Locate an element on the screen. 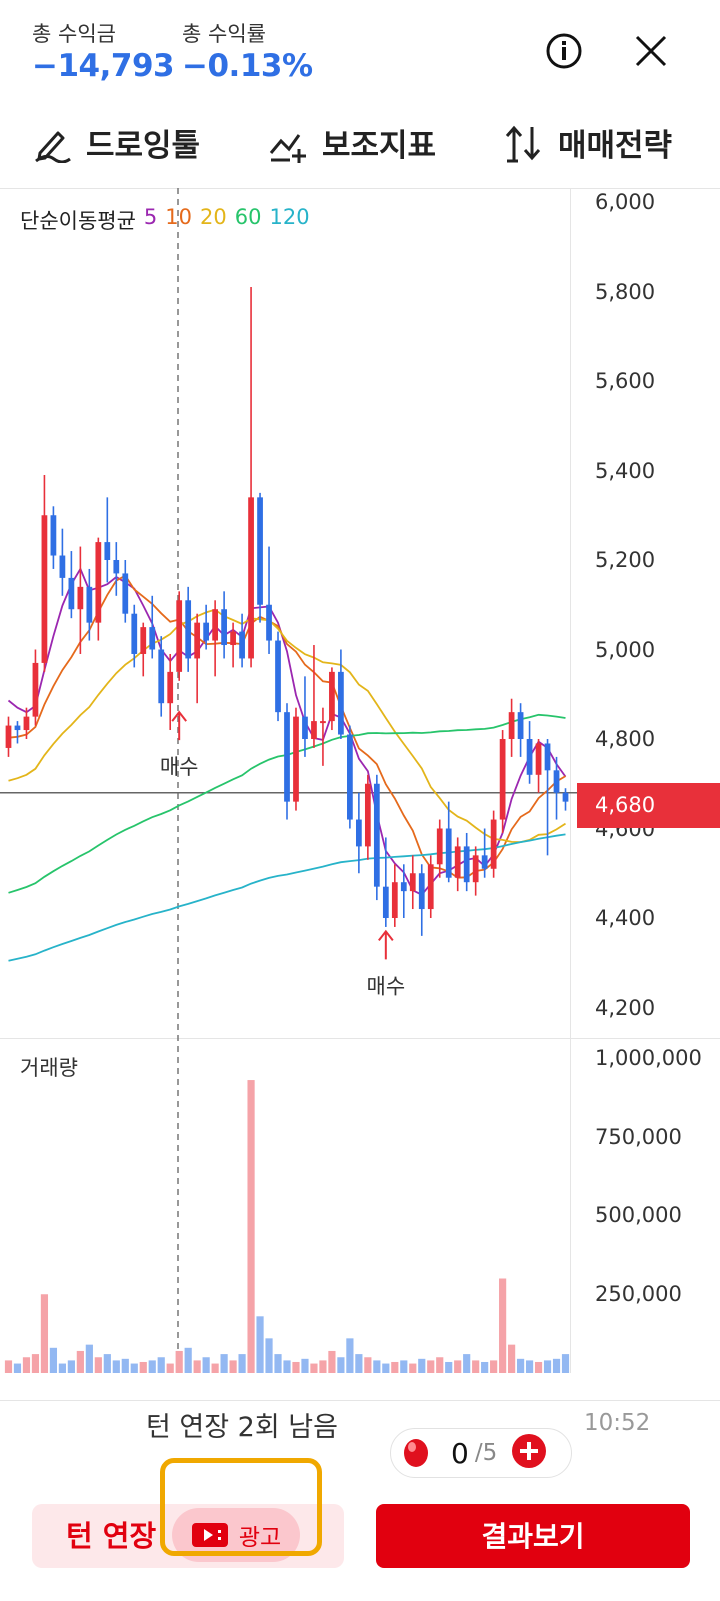 This screenshot has height=1601, width=720. timer: 10:52 is located at coordinates (617, 1423).